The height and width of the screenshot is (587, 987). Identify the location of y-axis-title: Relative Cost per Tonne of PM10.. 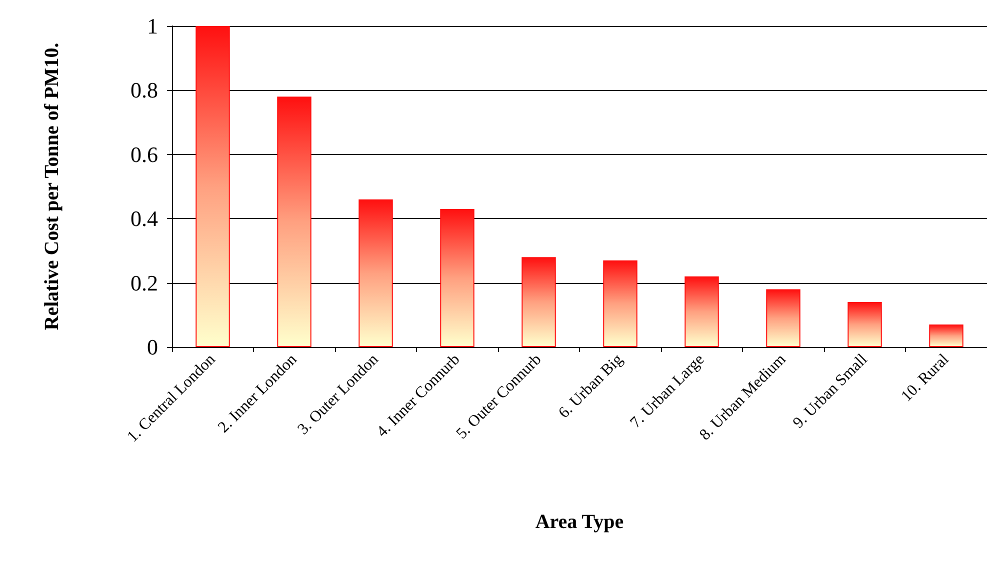
(52, 186).